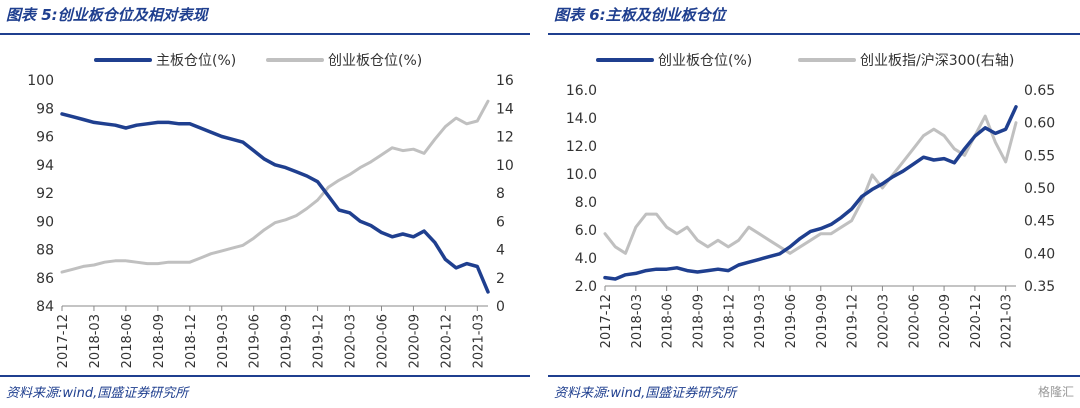 The width and height of the screenshot is (1080, 408). I want to click on y-left-tick-label: 86, so click(45, 279).